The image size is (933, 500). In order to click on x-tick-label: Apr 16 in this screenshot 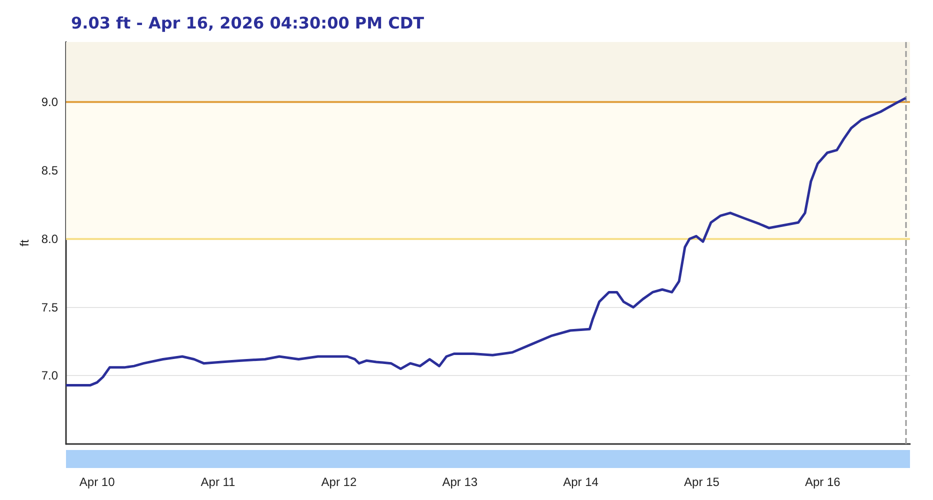, I will do `click(822, 482)`.